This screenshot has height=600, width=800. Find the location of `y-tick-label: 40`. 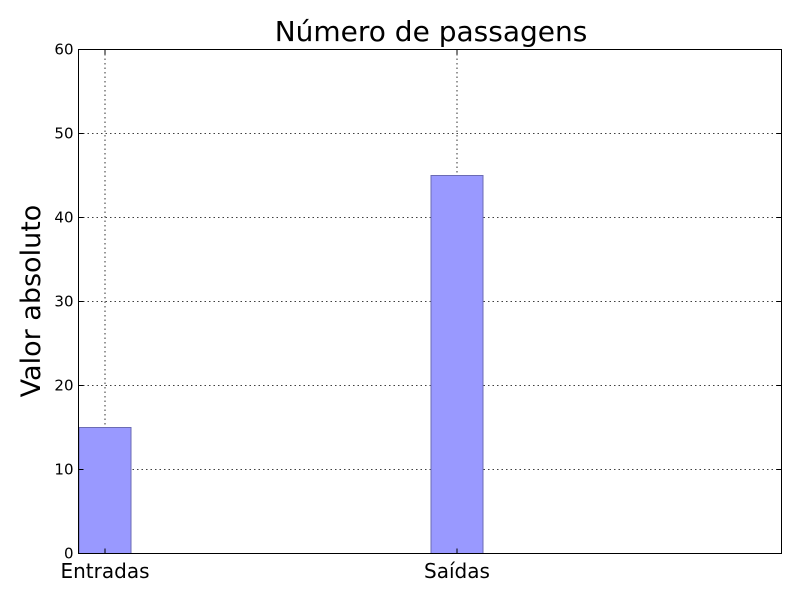

y-tick-label: 40 is located at coordinates (63, 218).